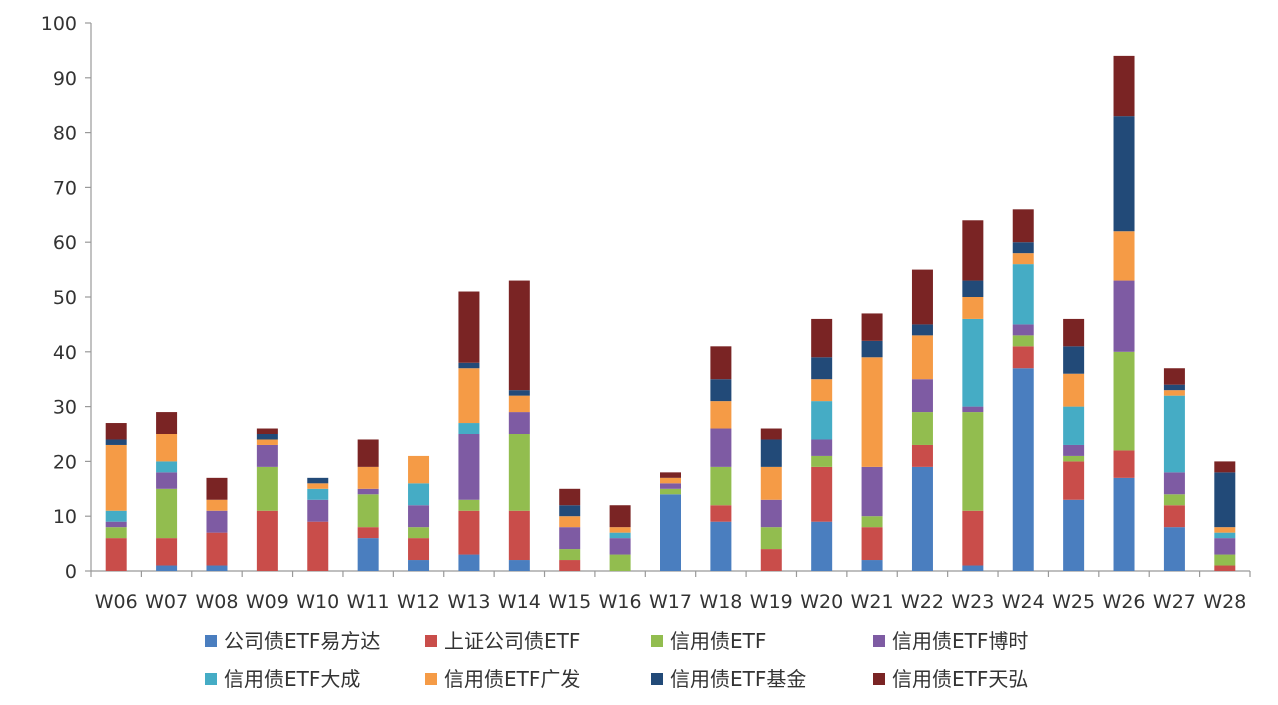 The height and width of the screenshot is (705, 1278). I want to click on y-tick-label: 100, so click(59, 24).